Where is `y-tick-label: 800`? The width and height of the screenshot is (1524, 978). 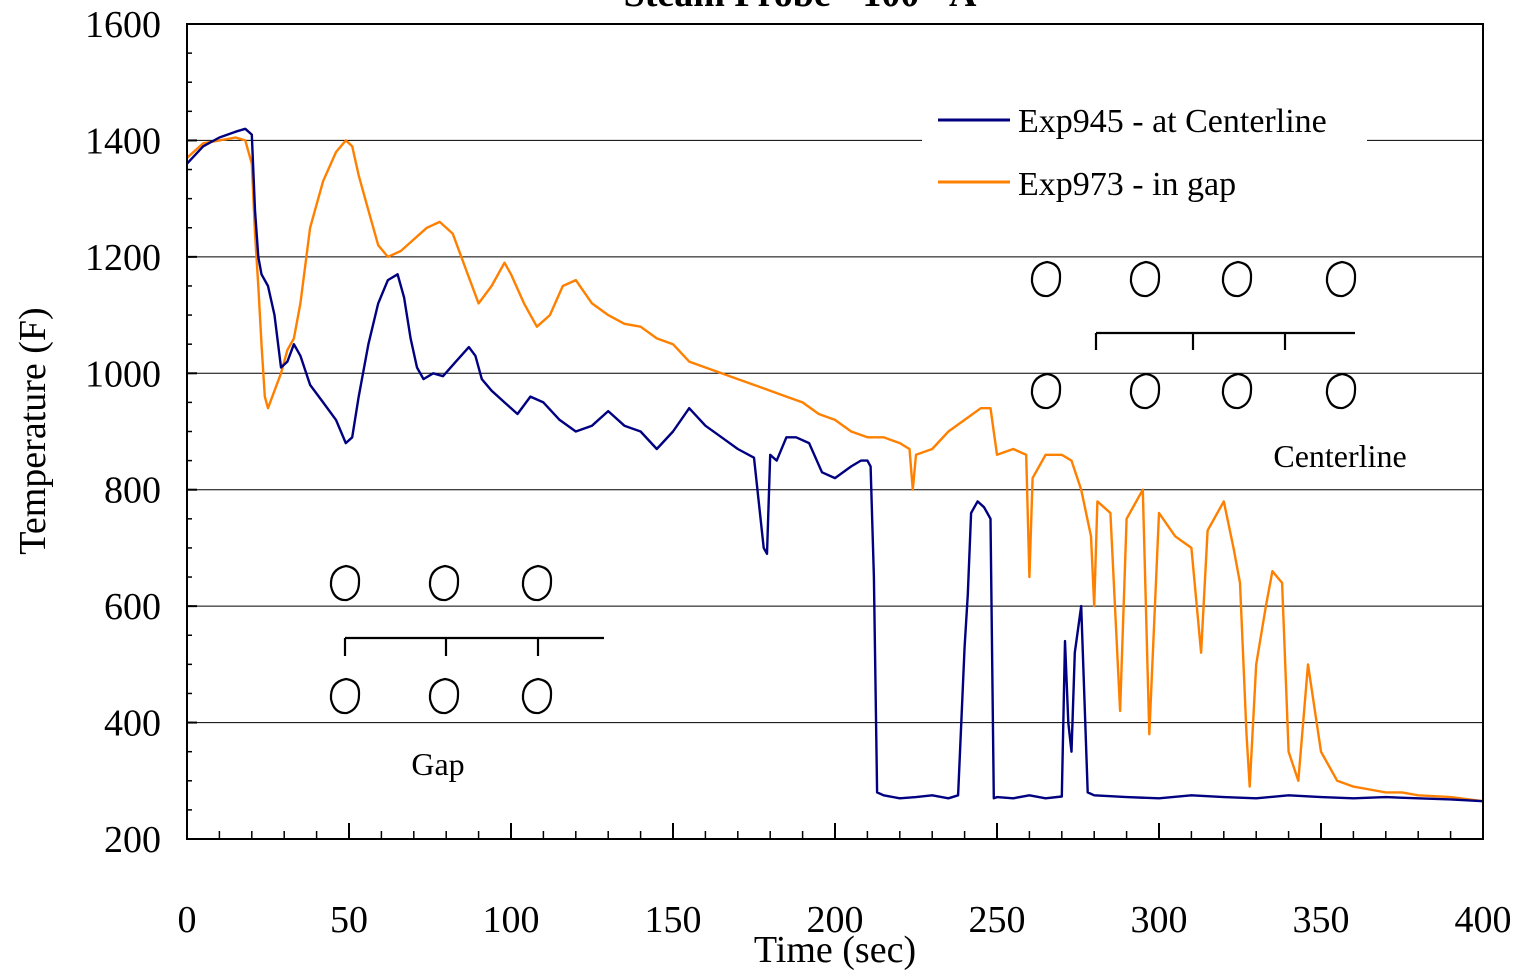 y-tick-label: 800 is located at coordinates (132, 491).